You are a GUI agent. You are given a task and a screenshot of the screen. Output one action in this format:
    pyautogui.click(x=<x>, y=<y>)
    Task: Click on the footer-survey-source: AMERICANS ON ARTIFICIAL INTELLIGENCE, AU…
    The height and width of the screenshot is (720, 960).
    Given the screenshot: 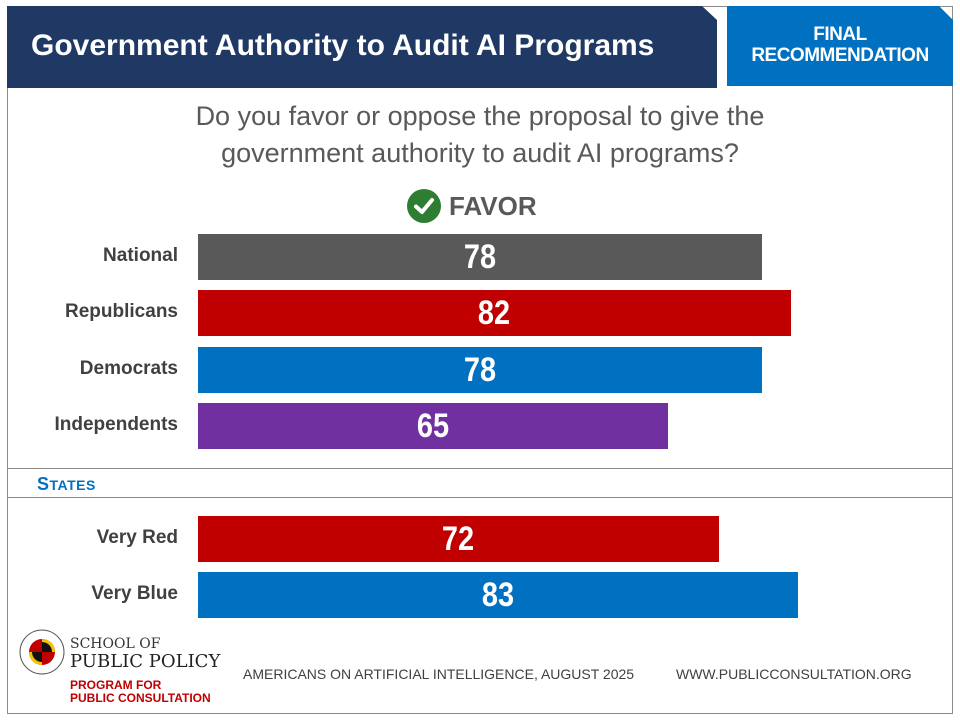 What is the action you would take?
    pyautogui.click(x=439, y=674)
    